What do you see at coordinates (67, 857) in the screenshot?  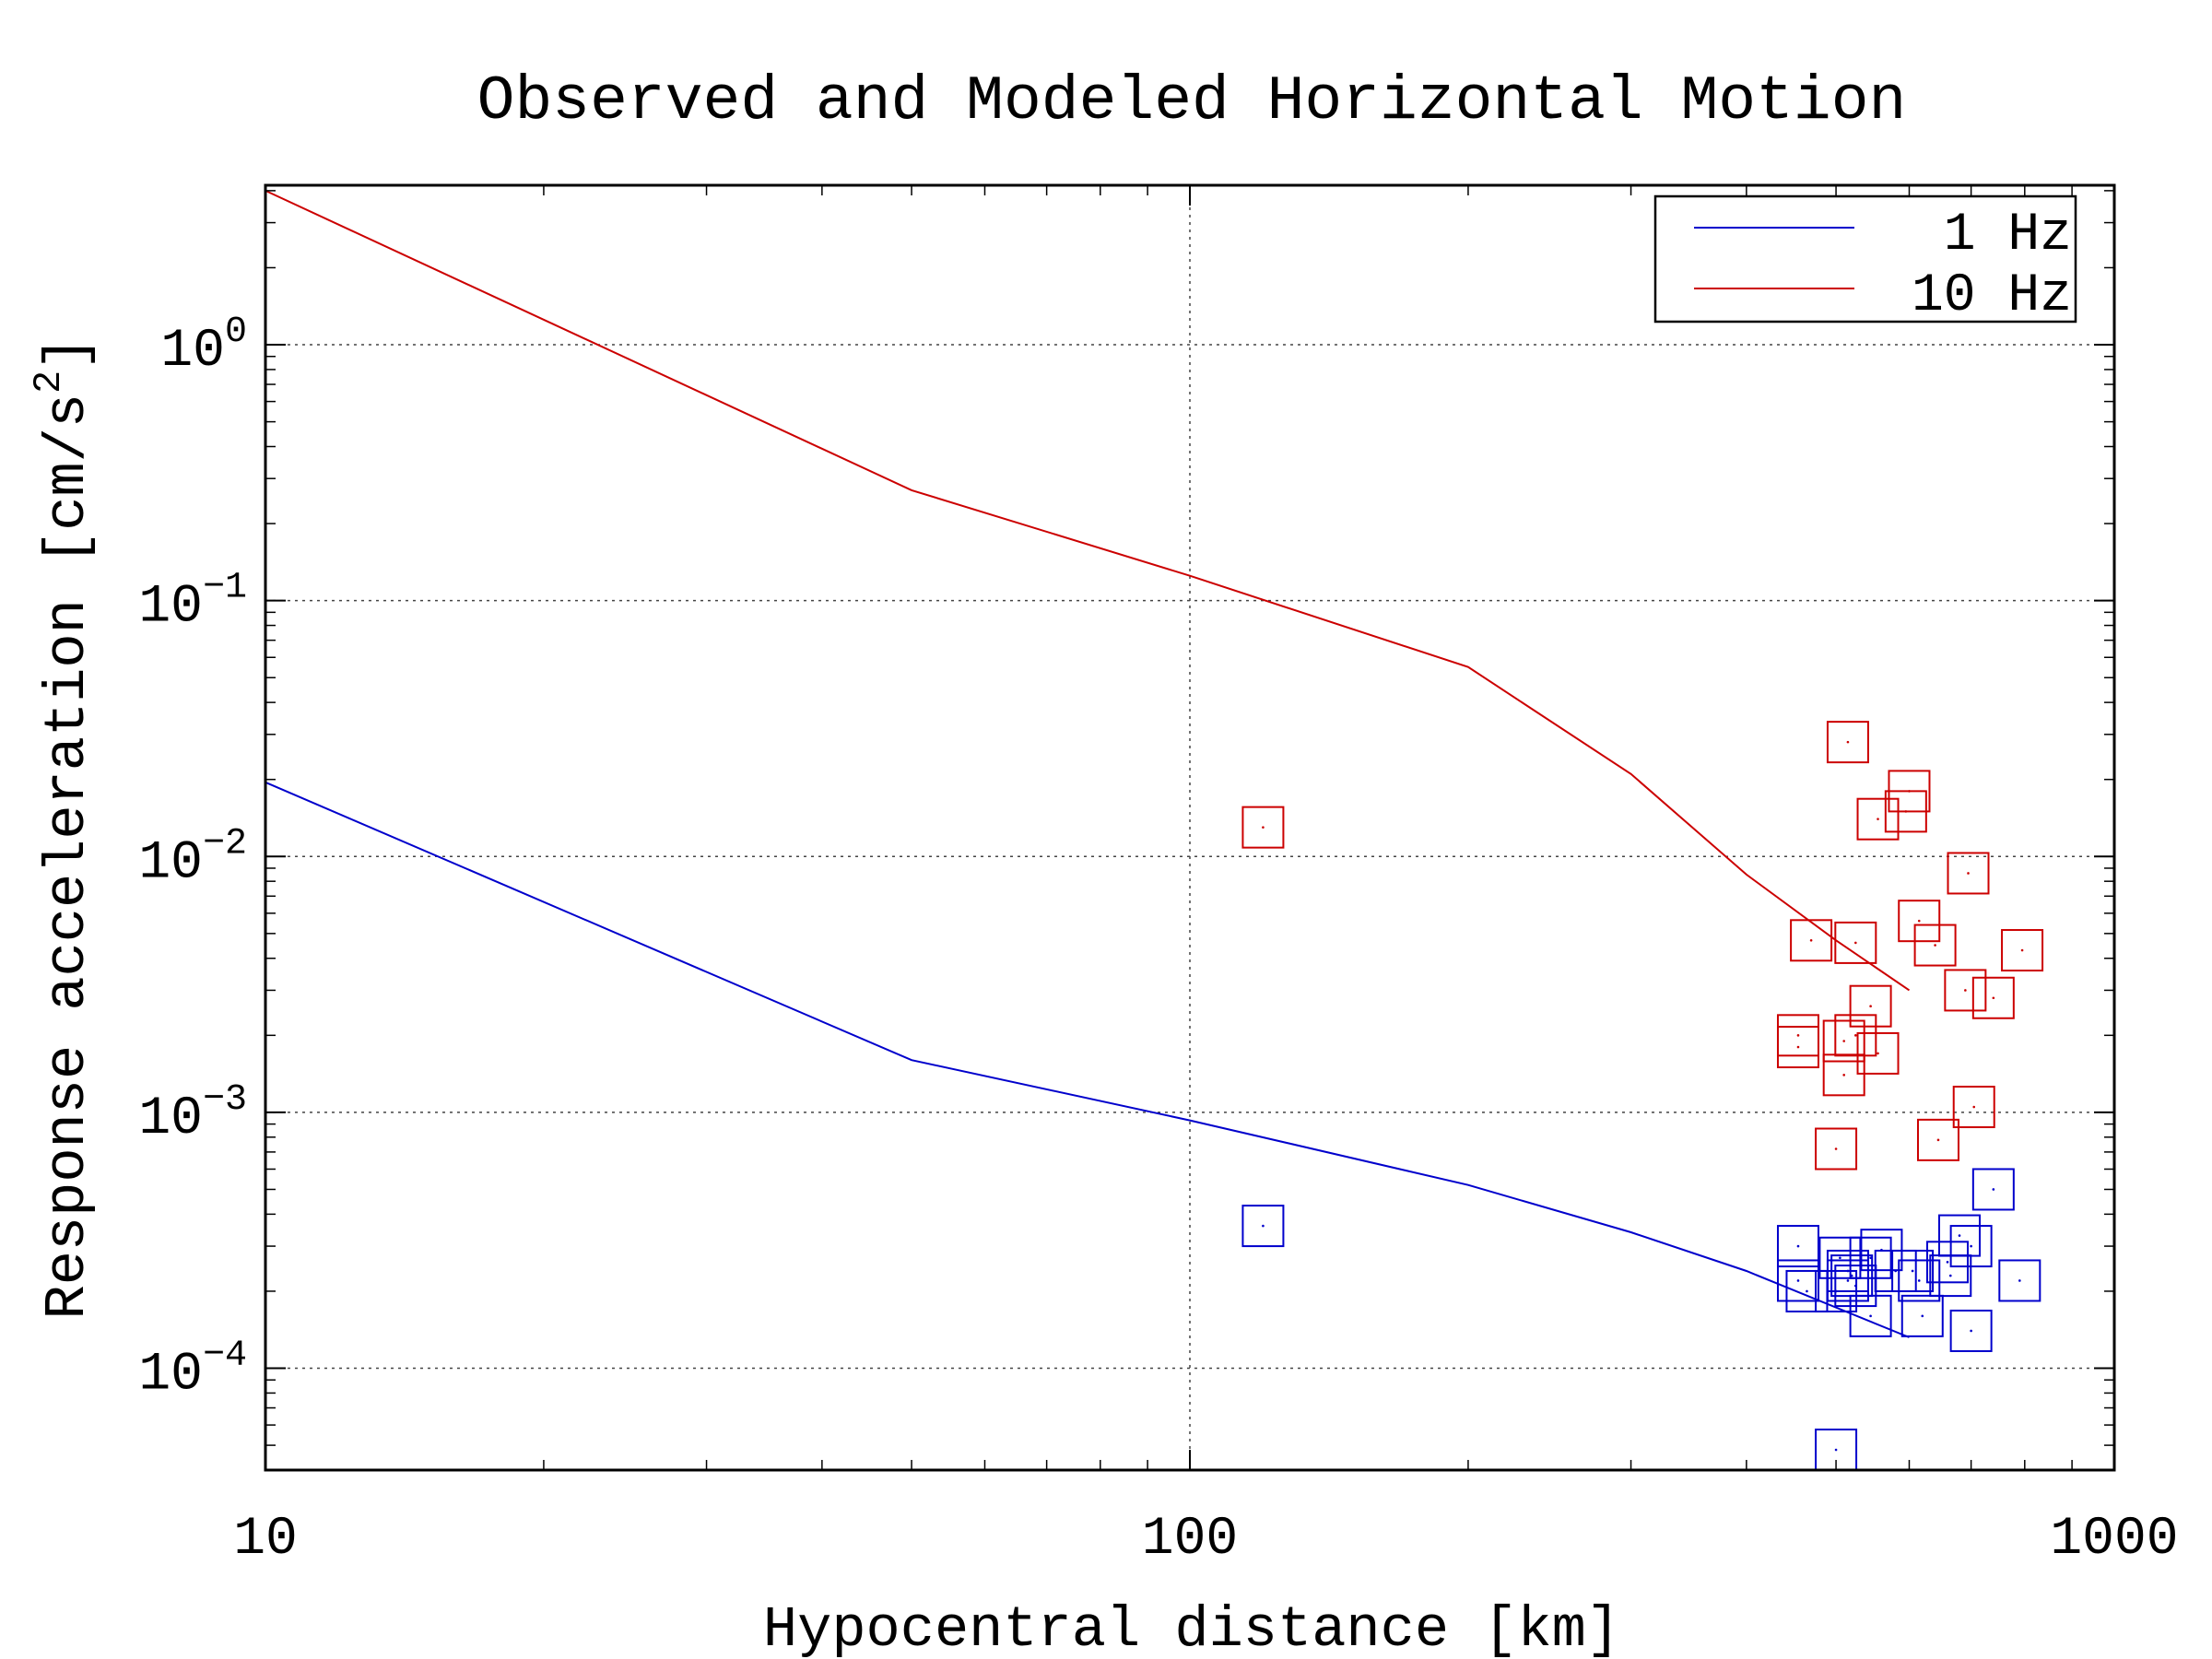 I see `y-axis-label-main: Response acceleration [cm/s` at bounding box center [67, 857].